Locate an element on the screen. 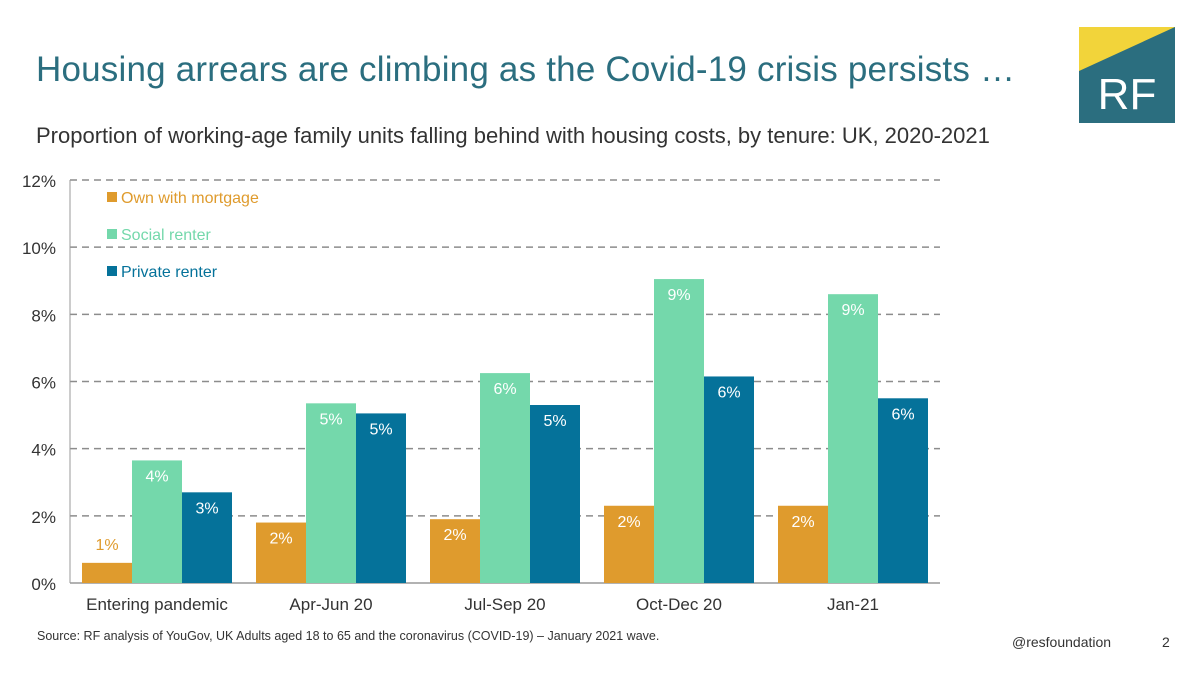  x-tick-label: Jan-21 is located at coordinates (853, 604).